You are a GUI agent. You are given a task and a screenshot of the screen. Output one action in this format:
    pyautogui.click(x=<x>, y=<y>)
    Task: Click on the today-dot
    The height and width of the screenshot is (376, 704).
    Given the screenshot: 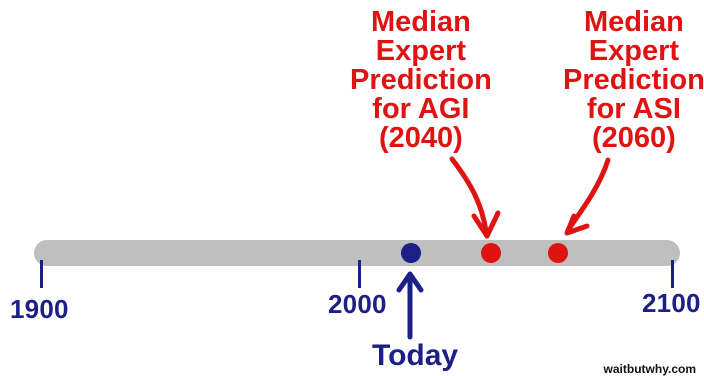 What is the action you would take?
    pyautogui.click(x=411, y=253)
    